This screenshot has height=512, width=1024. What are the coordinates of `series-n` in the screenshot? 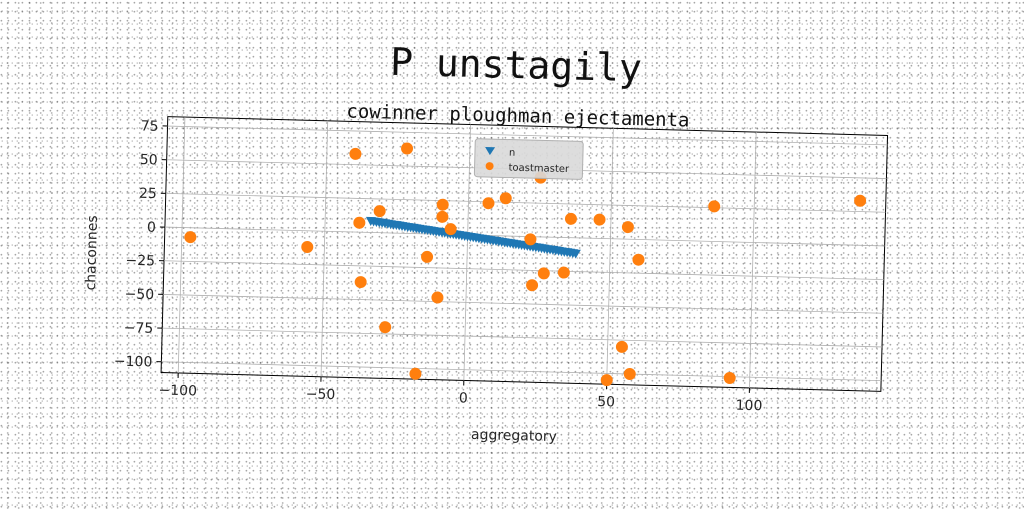 It's located at (473, 237).